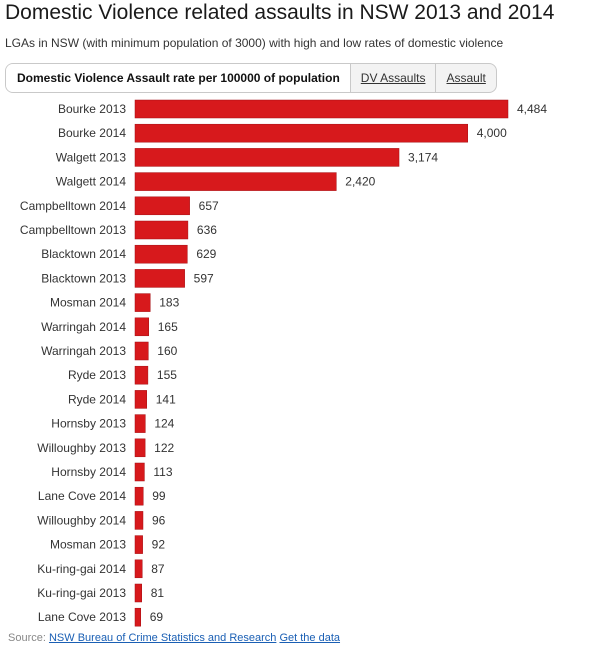 The image size is (589, 650). Describe the element at coordinates (207, 230) in the screenshot. I see `value-label-campbelltown-2013: 636` at that location.